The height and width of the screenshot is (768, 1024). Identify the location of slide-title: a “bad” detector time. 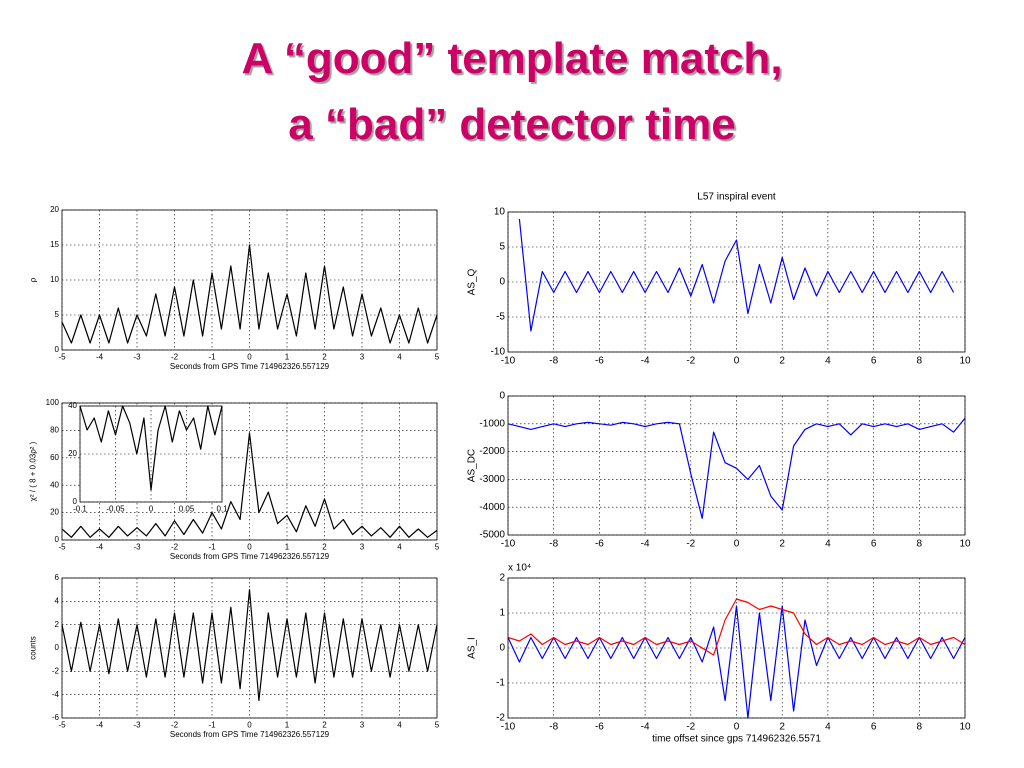
(512, 124).